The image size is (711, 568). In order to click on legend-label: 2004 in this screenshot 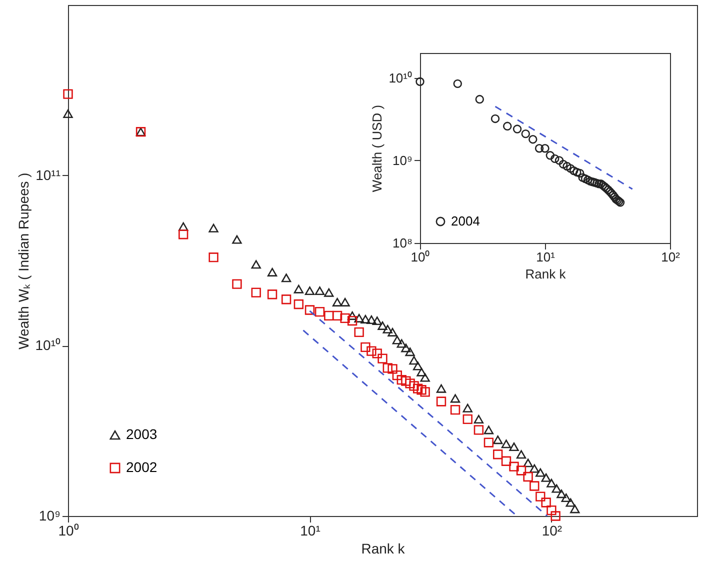, I will do `click(465, 221)`.